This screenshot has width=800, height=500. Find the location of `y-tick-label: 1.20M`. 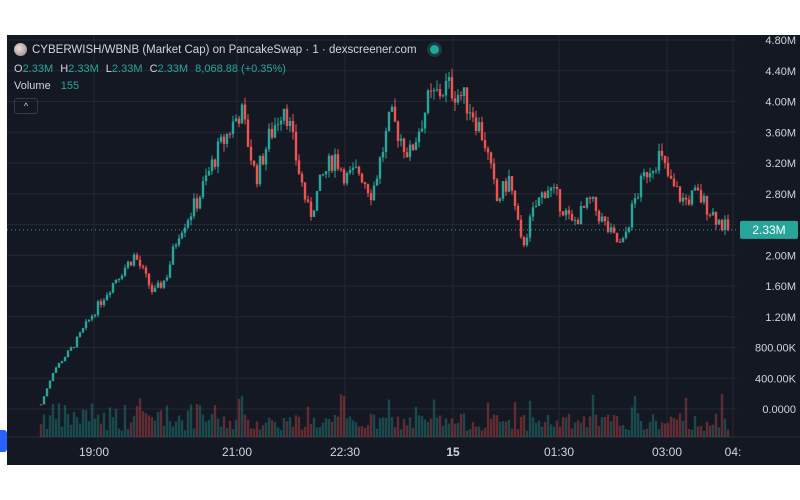

y-tick-label: 1.20M is located at coordinates (780, 318).